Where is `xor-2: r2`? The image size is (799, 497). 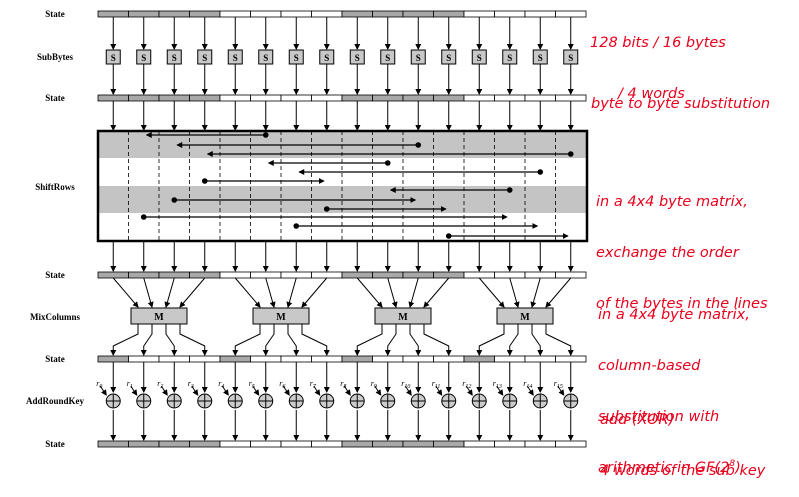 xor-2: r2 is located at coordinates (169, 394).